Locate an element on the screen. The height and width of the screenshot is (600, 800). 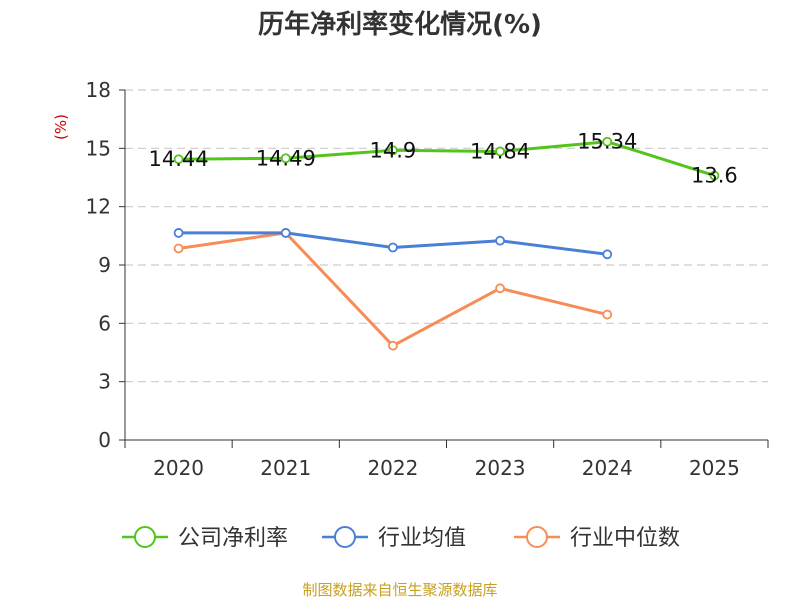
legend: 公司净利率 行业均值 行业中位数 is located at coordinates (401, 538).